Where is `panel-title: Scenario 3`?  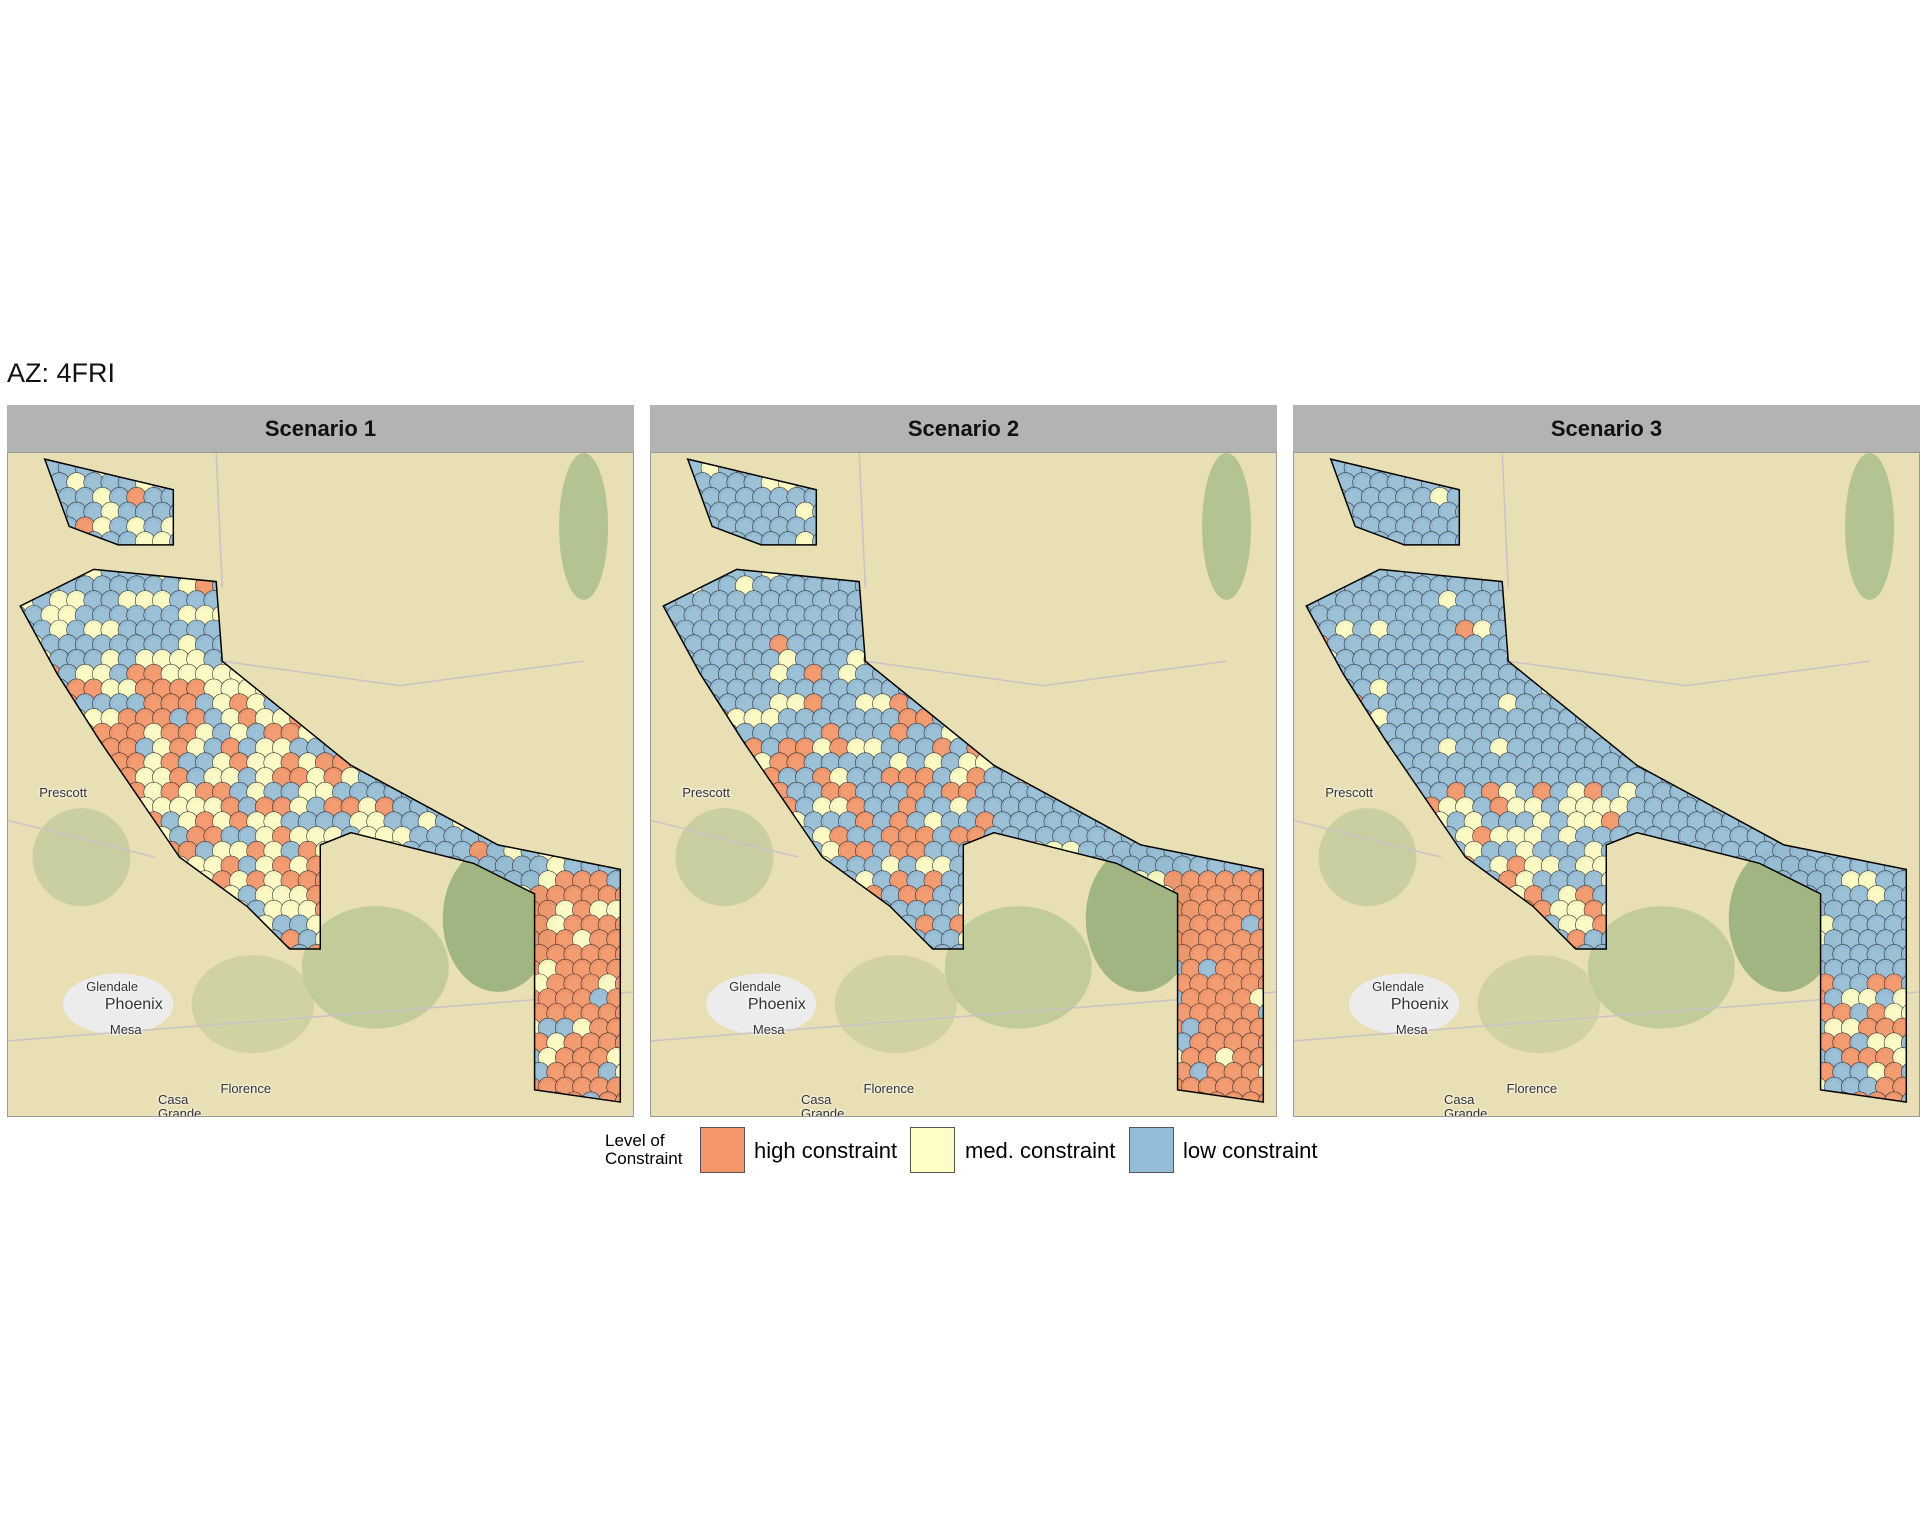
panel-title: Scenario 3 is located at coordinates (1606, 428).